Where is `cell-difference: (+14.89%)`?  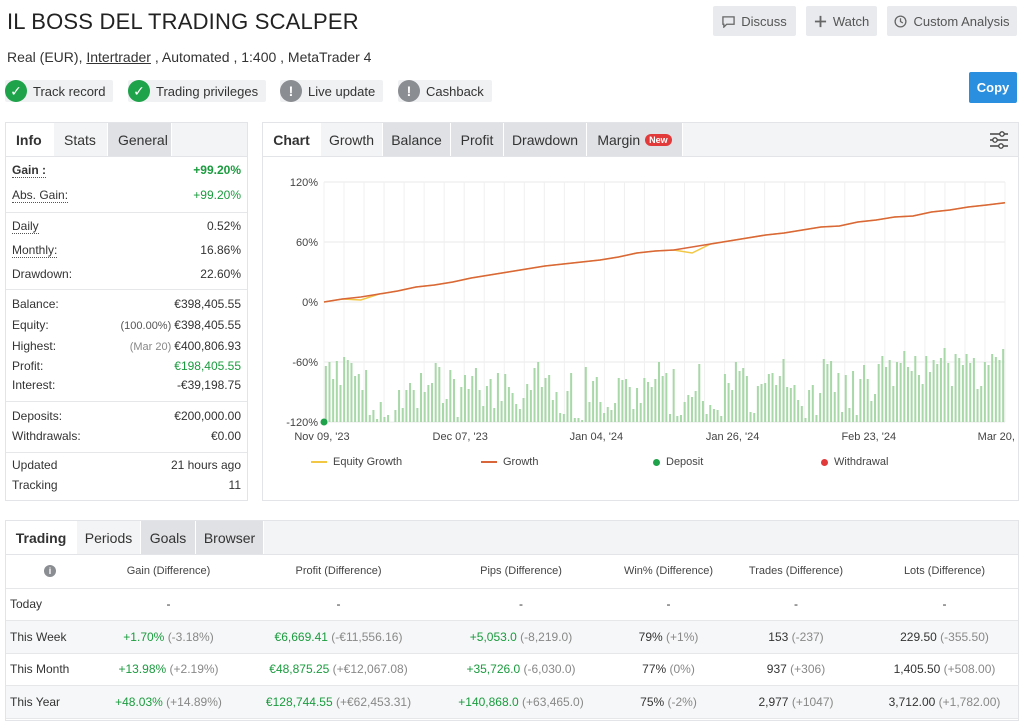
cell-difference: (+14.89%) is located at coordinates (194, 701).